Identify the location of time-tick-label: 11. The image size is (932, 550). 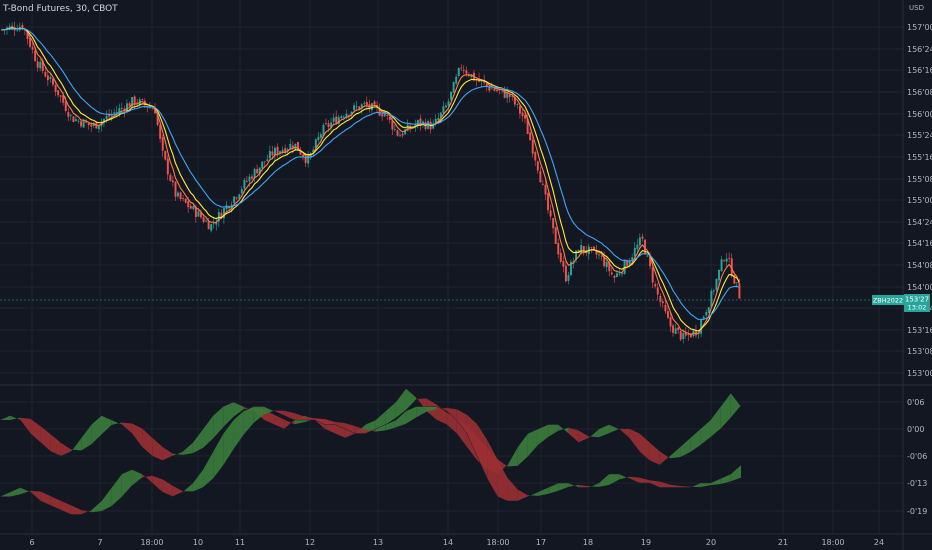
(240, 542).